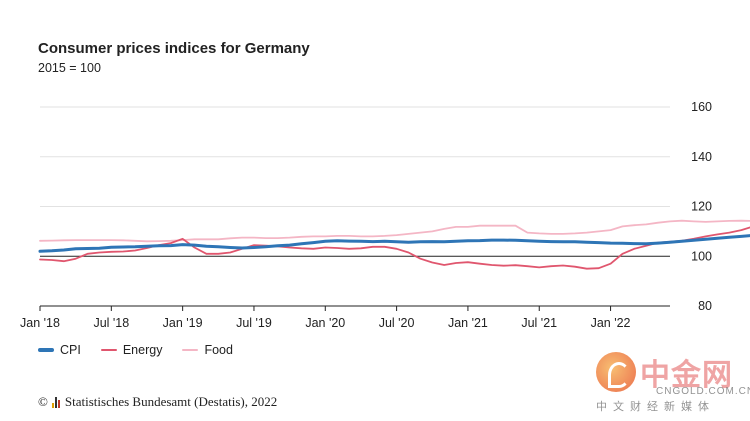 Image resolution: width=750 pixels, height=421 pixels. What do you see at coordinates (46, 350) in the screenshot?
I see `legend-swatch-cpi` at bounding box center [46, 350].